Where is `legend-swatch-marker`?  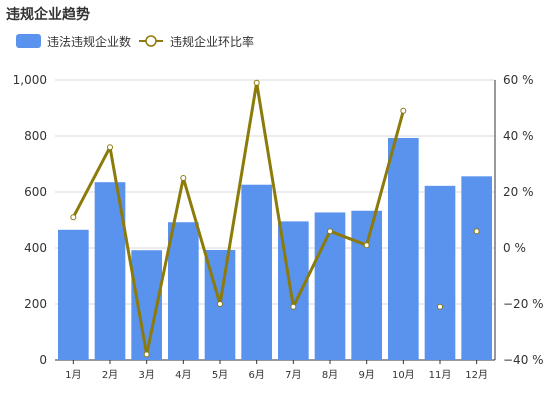
legend-swatch-marker is located at coordinates (151, 41).